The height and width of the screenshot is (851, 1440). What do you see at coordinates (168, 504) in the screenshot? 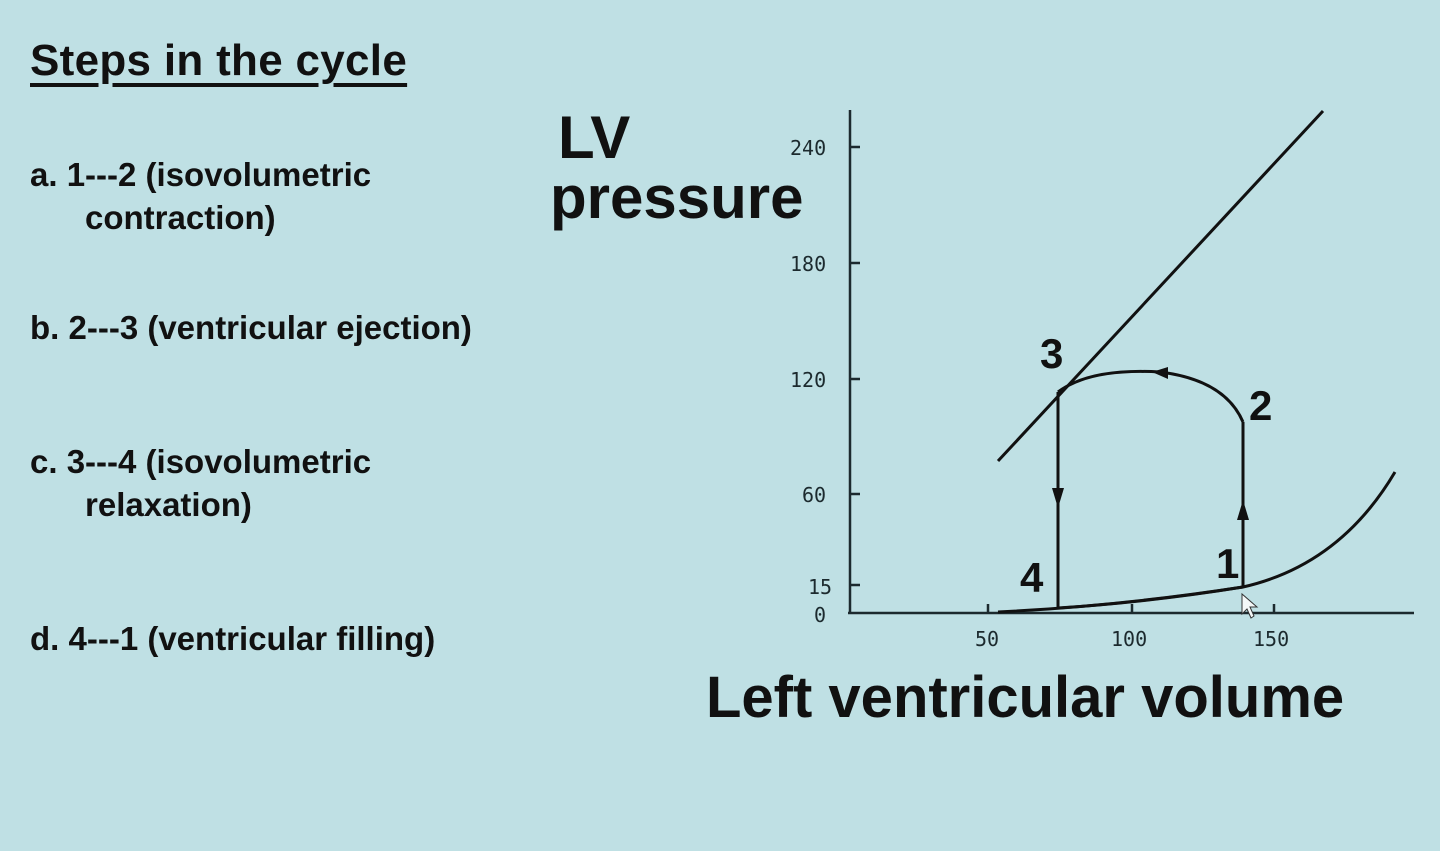
I see `step-c-line2: relaxation)` at bounding box center [168, 504].